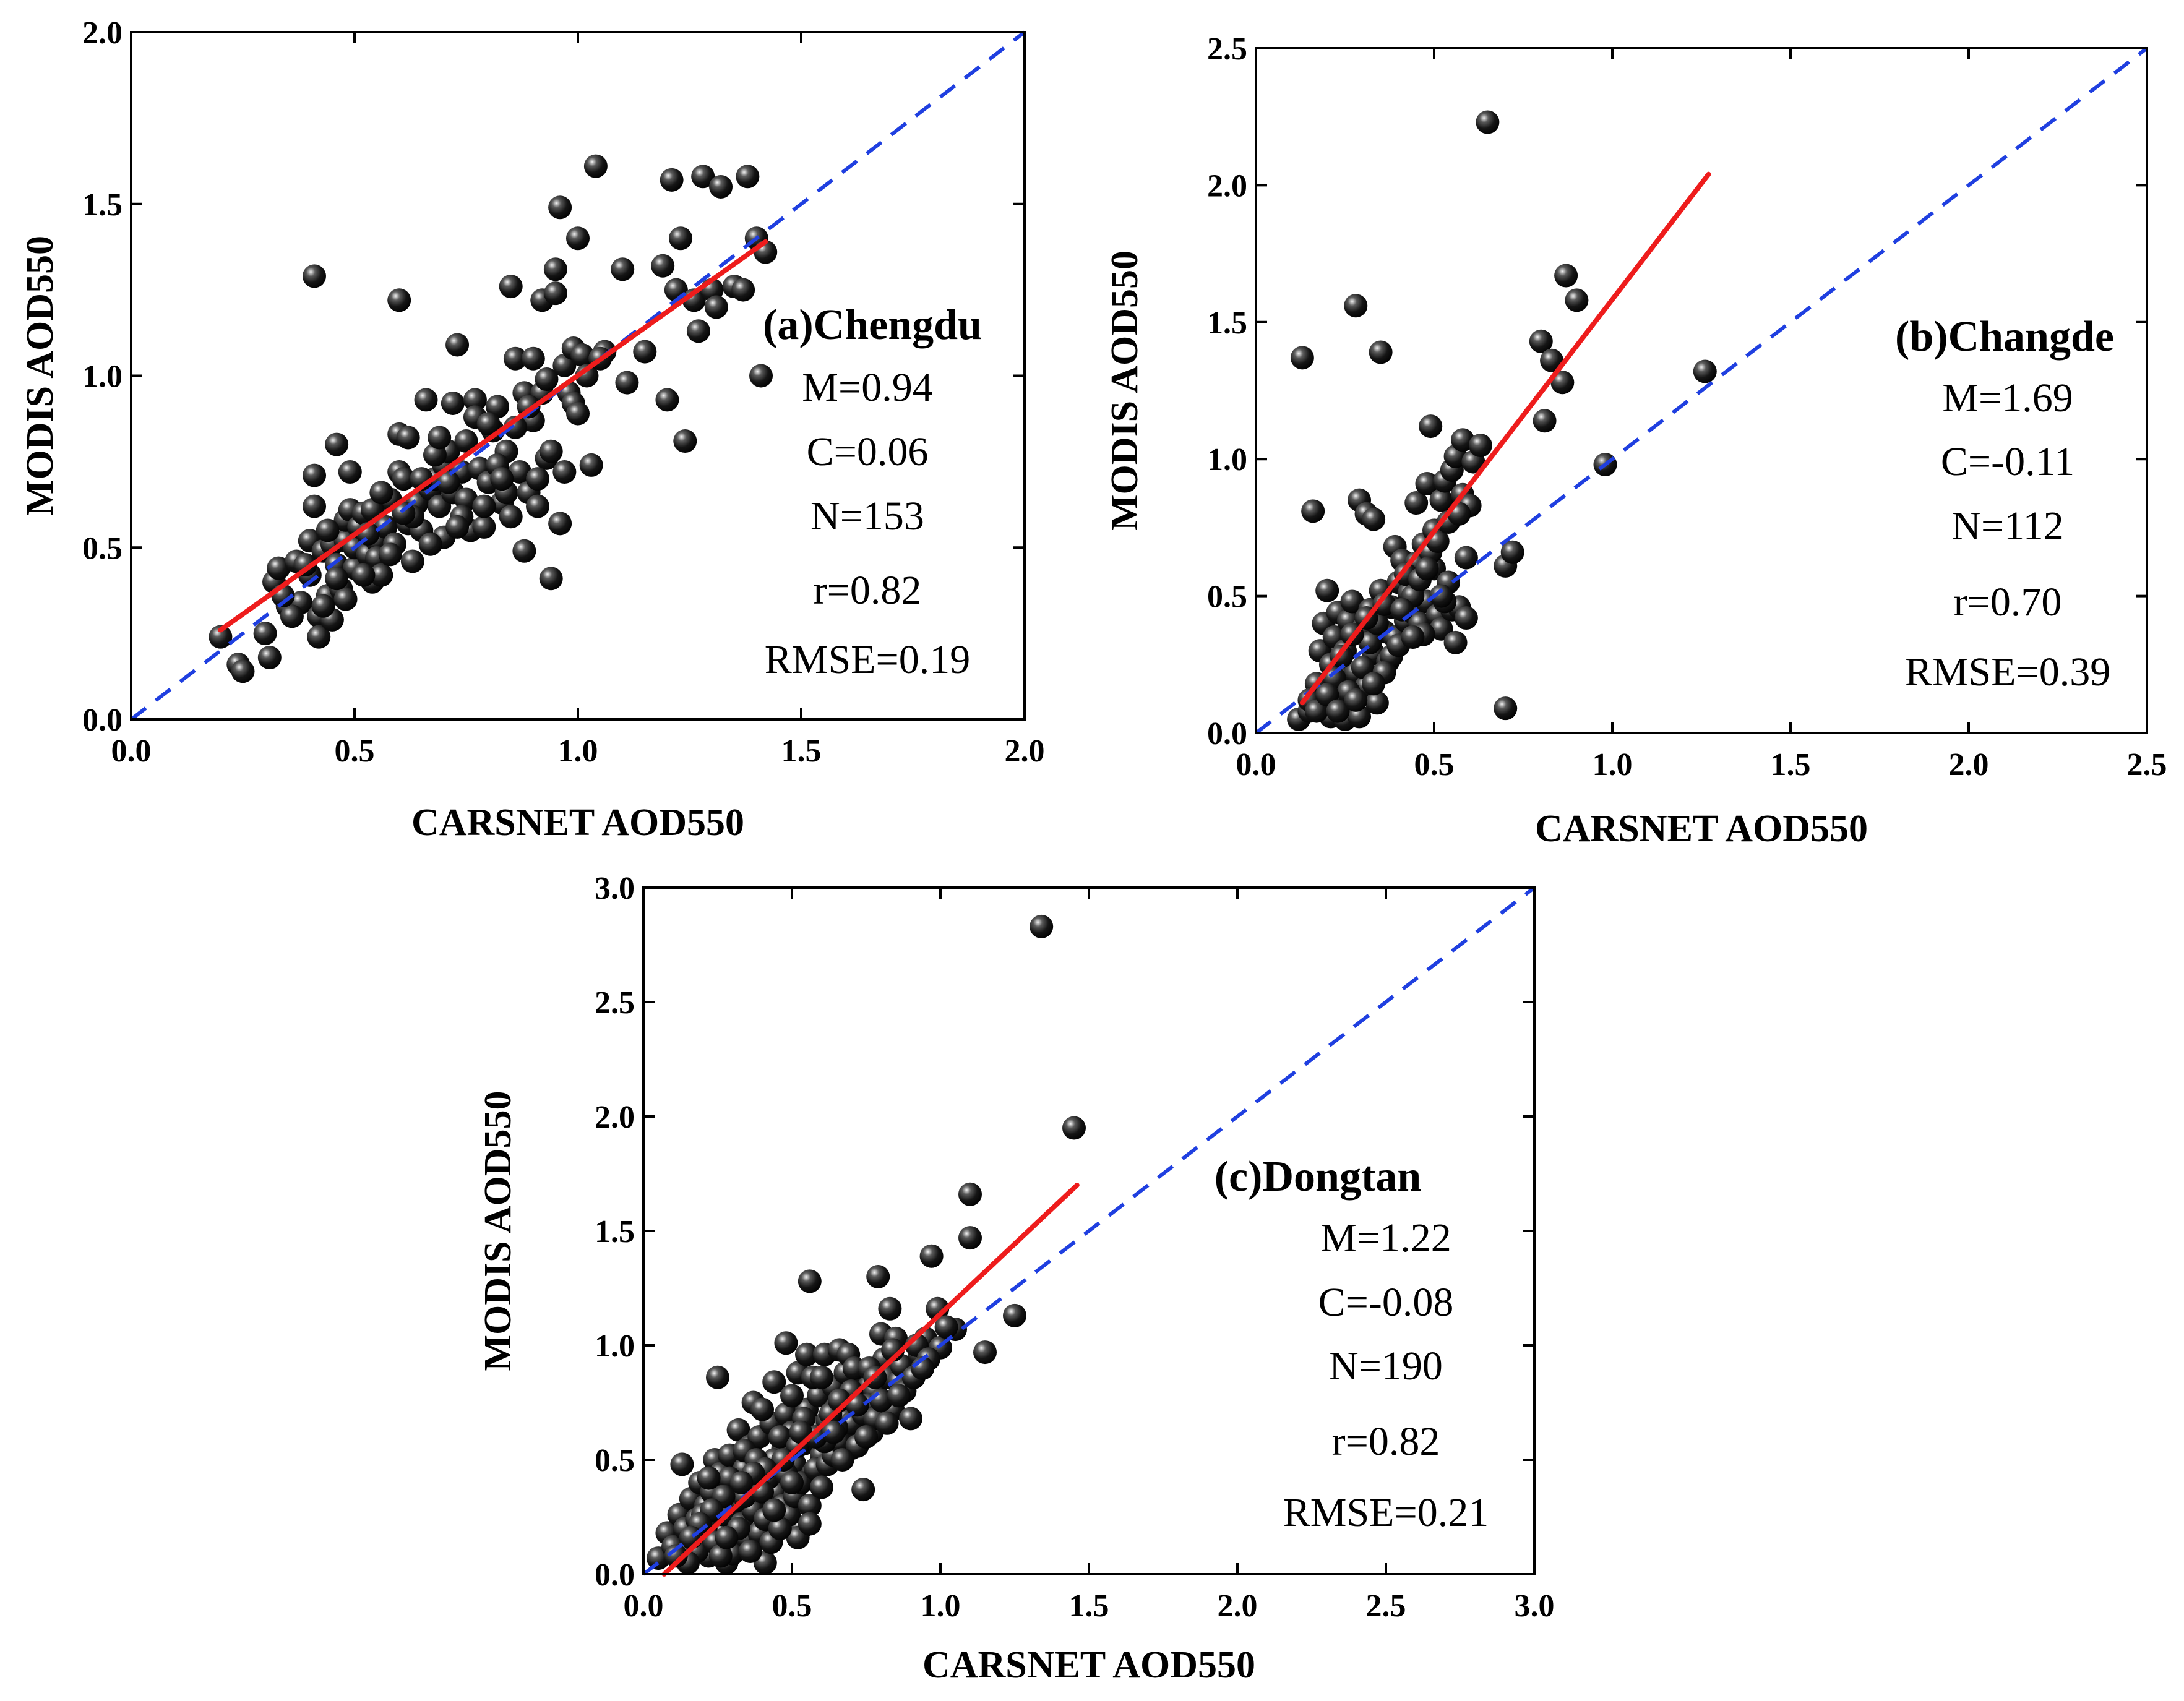 Image resolution: width=2184 pixels, height=1701 pixels. Describe the element at coordinates (131, 751) in the screenshot. I see `x-tick-label: 0.0` at that location.